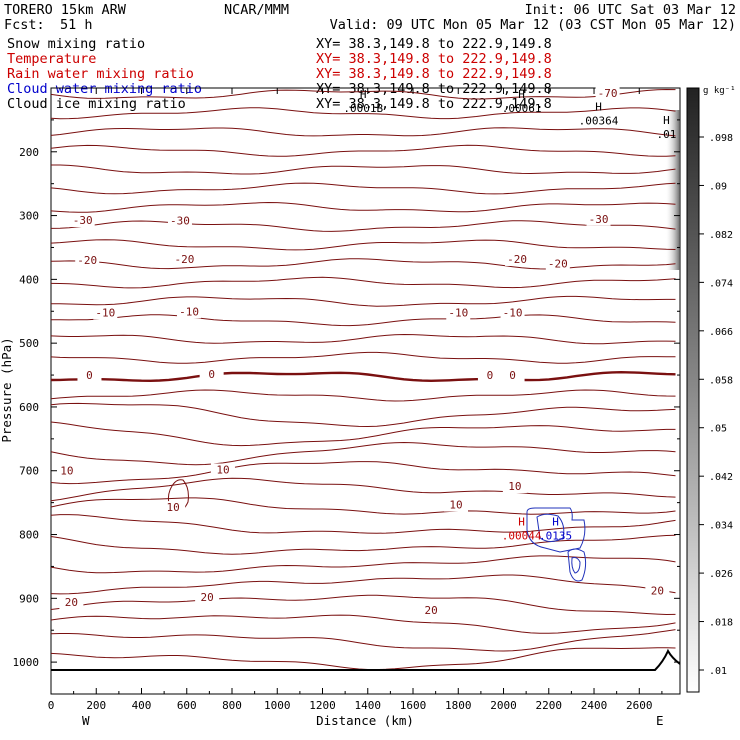 The height and width of the screenshot is (740, 740). What do you see at coordinates (29, 216) in the screenshot?
I see `y-tick-label: 300` at bounding box center [29, 216].